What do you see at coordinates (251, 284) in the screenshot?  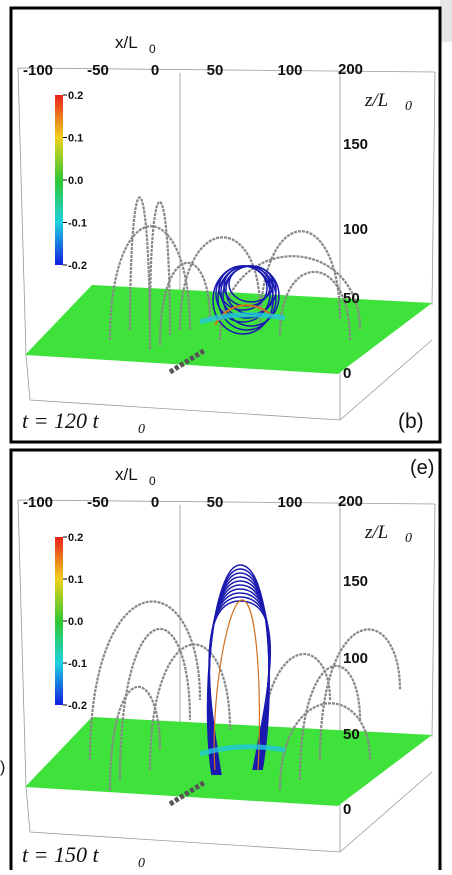 I see `flux-rope-line` at bounding box center [251, 284].